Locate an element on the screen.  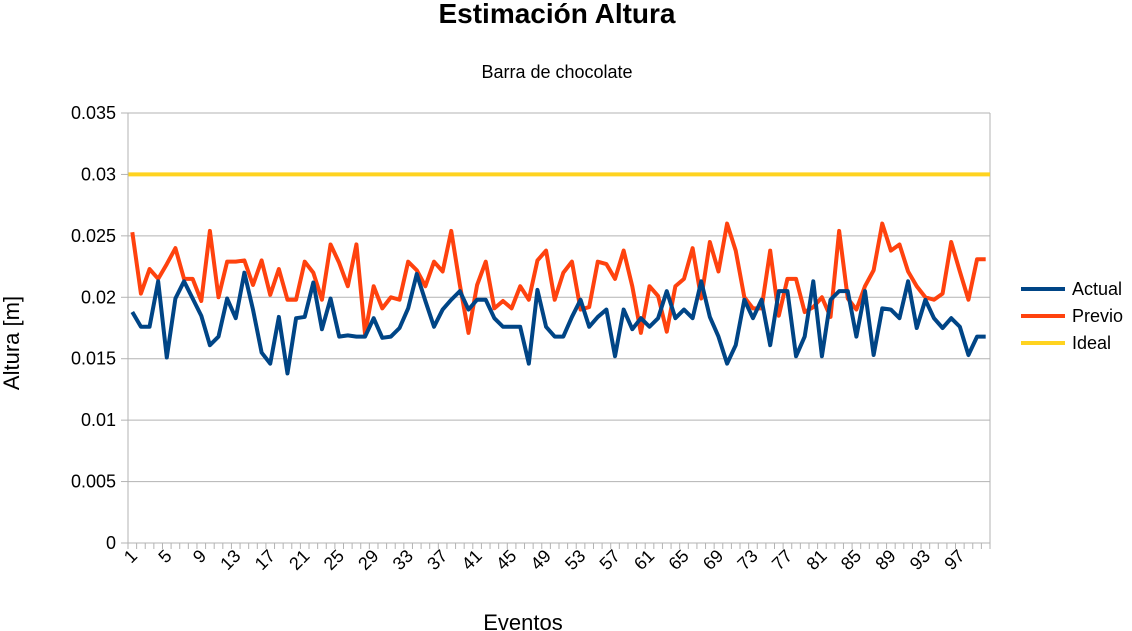
x-tick-label: 13 is located at coordinates (230, 560).